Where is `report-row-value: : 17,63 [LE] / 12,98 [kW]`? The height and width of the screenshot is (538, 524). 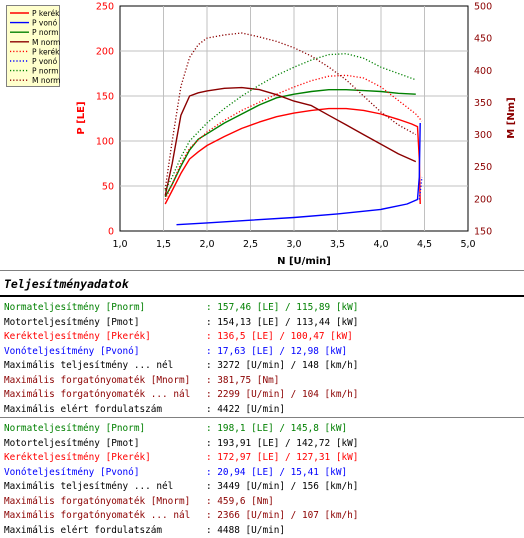
report-row-value: : 17,63 [LE] / 12,98 [kW] is located at coordinates (277, 351).